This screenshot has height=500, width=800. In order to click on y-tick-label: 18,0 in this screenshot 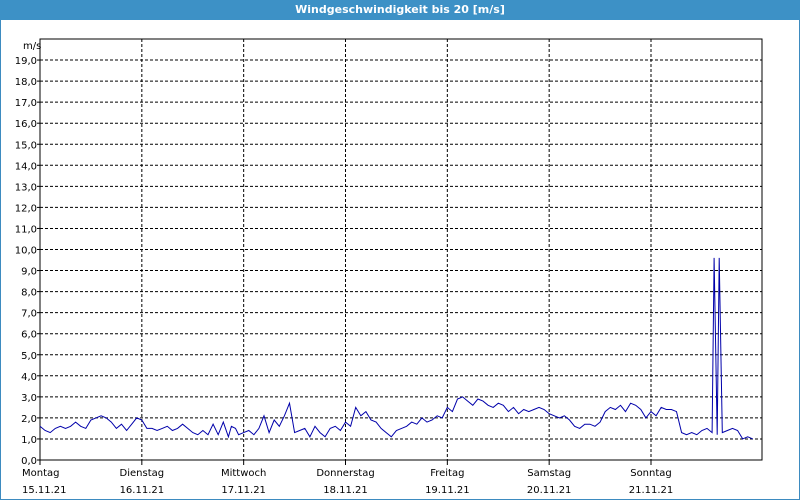, I will do `click(26, 82)`.